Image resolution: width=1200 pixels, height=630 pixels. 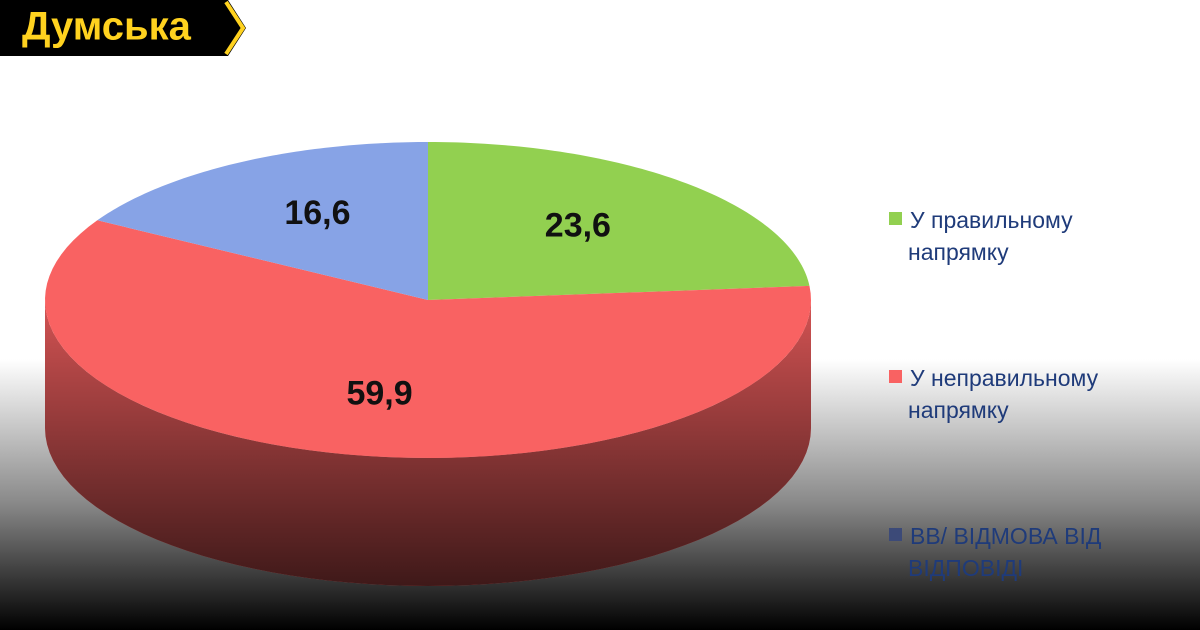 What do you see at coordinates (578, 226) in the screenshot?
I see `data-label: 23,6` at bounding box center [578, 226].